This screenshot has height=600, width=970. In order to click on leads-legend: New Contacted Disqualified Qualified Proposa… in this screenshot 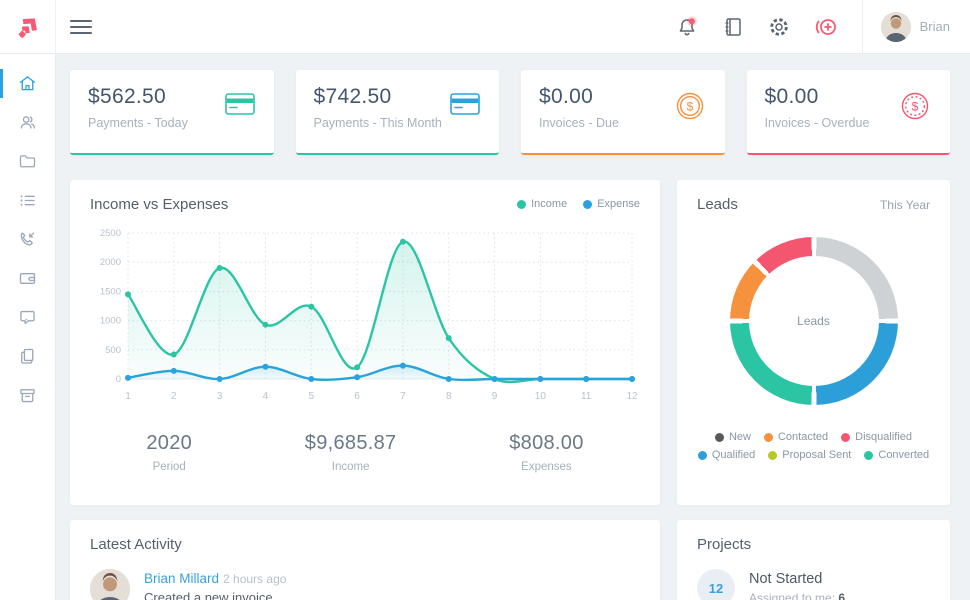, I will do `click(813, 446)`.